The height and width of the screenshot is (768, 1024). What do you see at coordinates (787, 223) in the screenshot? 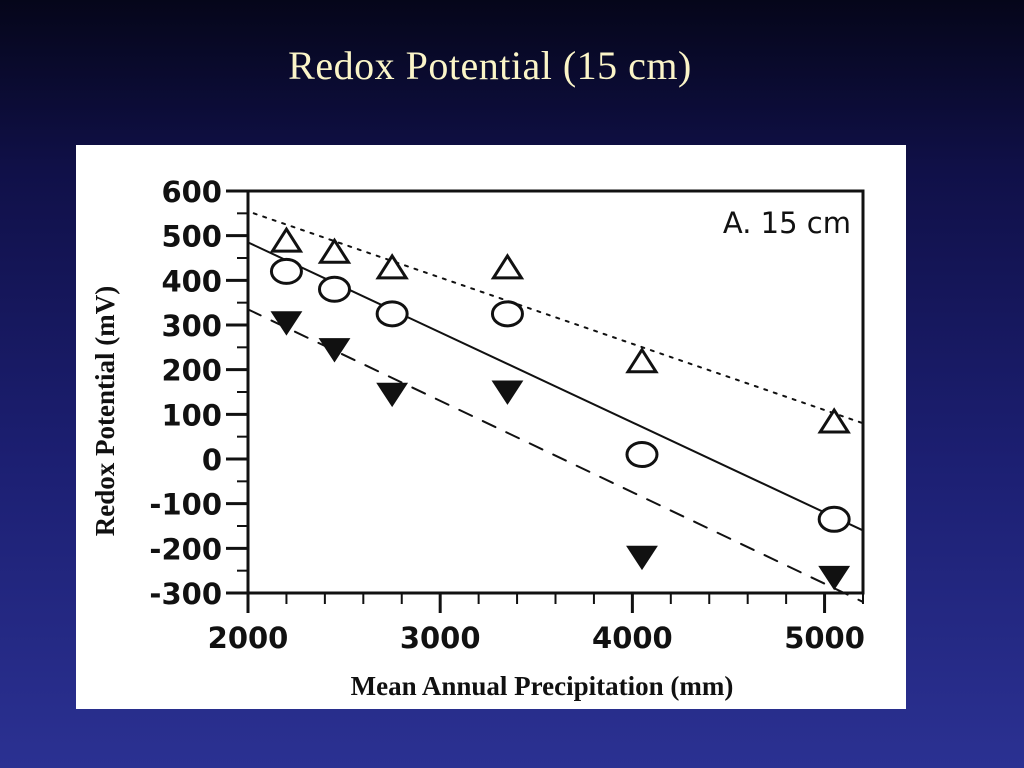
I see `panel-label: A. 15 cm` at bounding box center [787, 223].